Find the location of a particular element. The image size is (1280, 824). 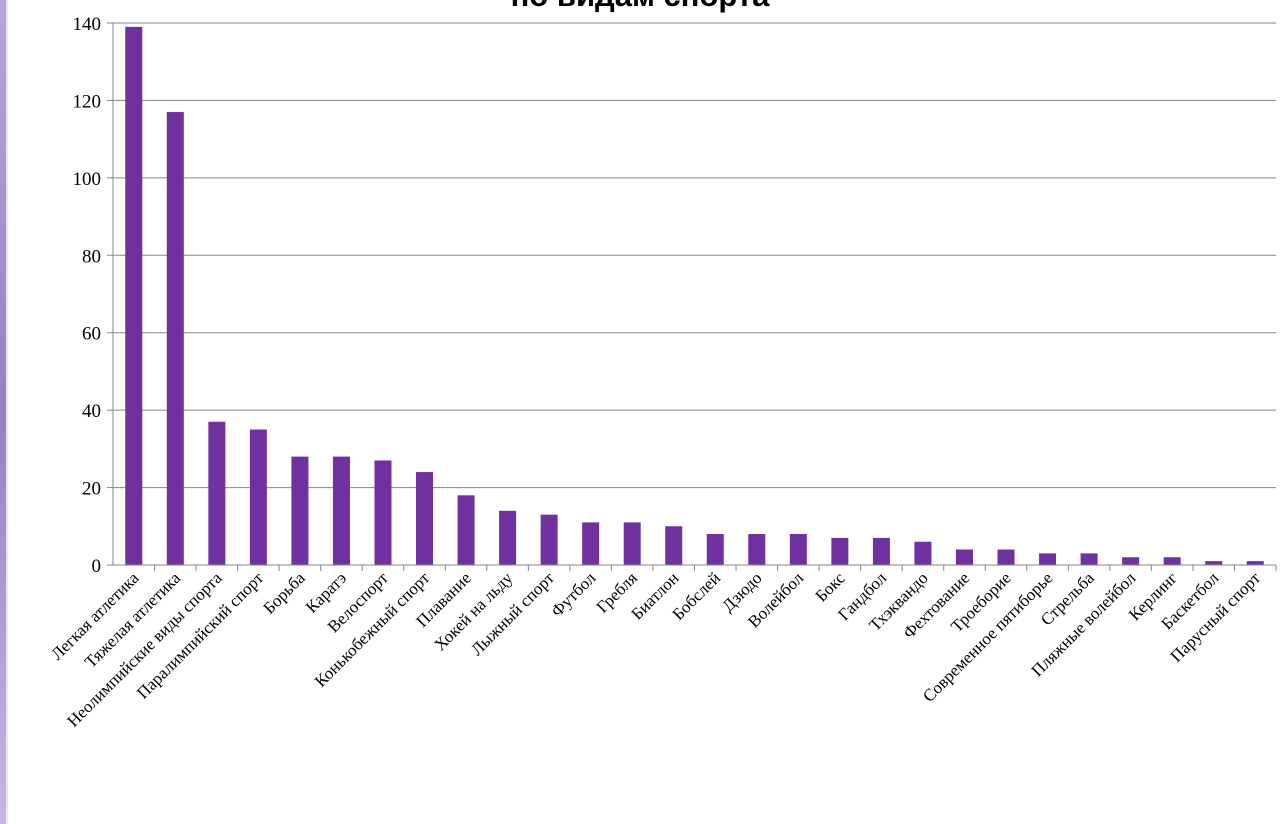

x-category-label: Борьба is located at coordinates (284, 593).